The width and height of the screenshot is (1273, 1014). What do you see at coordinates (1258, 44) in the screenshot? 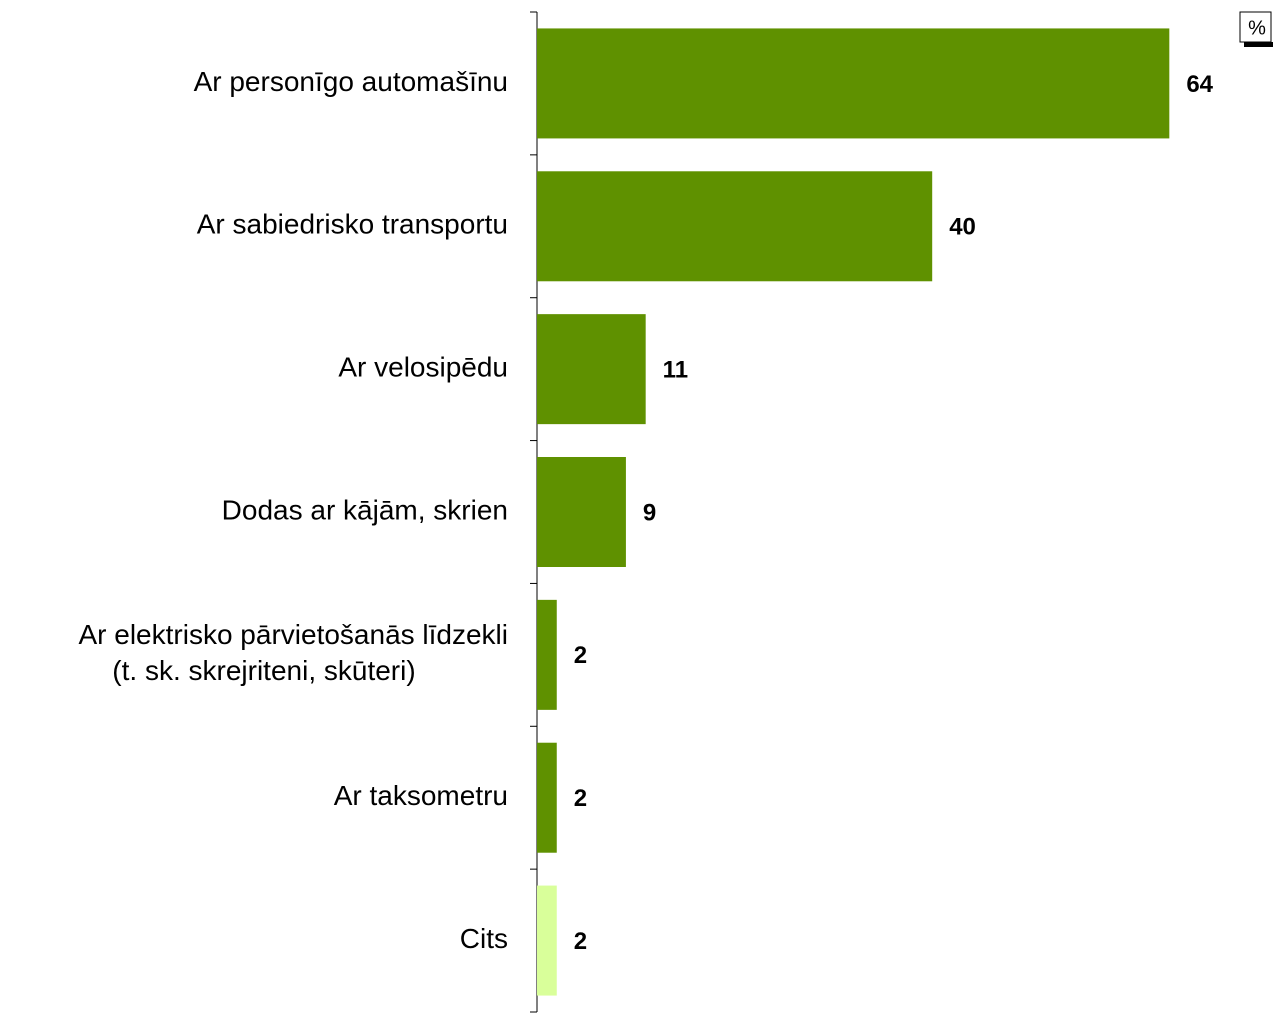
I see `unit-underline` at bounding box center [1258, 44].